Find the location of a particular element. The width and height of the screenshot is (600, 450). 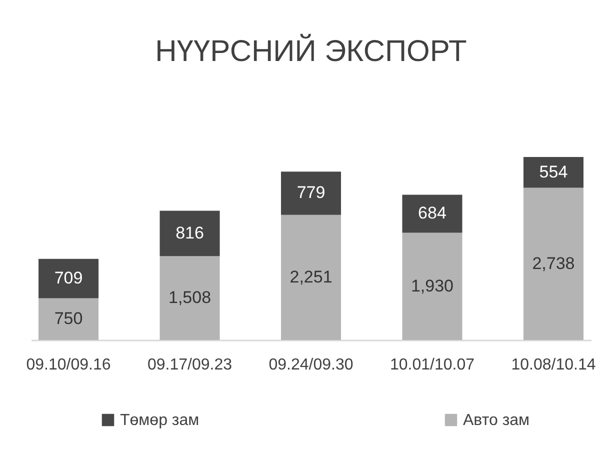

x-tick-label: 09.17/09.23 is located at coordinates (189, 365).